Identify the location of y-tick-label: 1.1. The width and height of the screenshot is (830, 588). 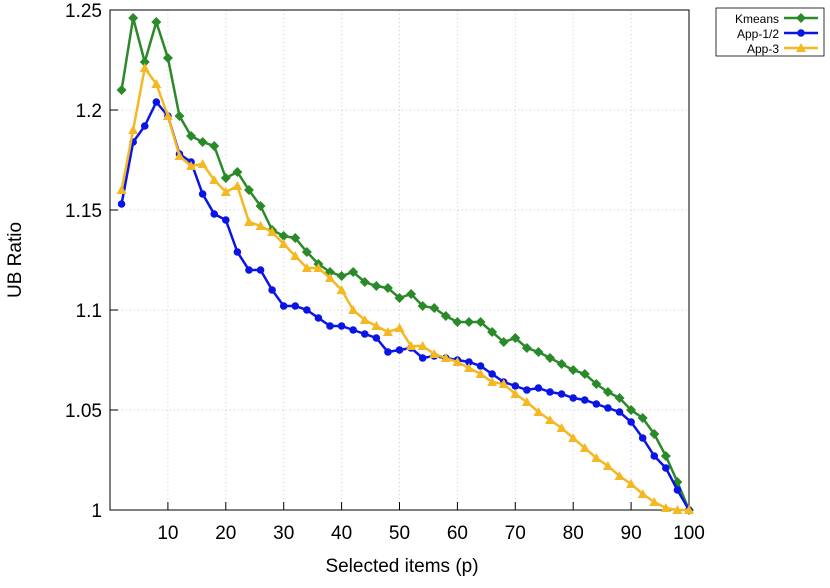
(89, 311).